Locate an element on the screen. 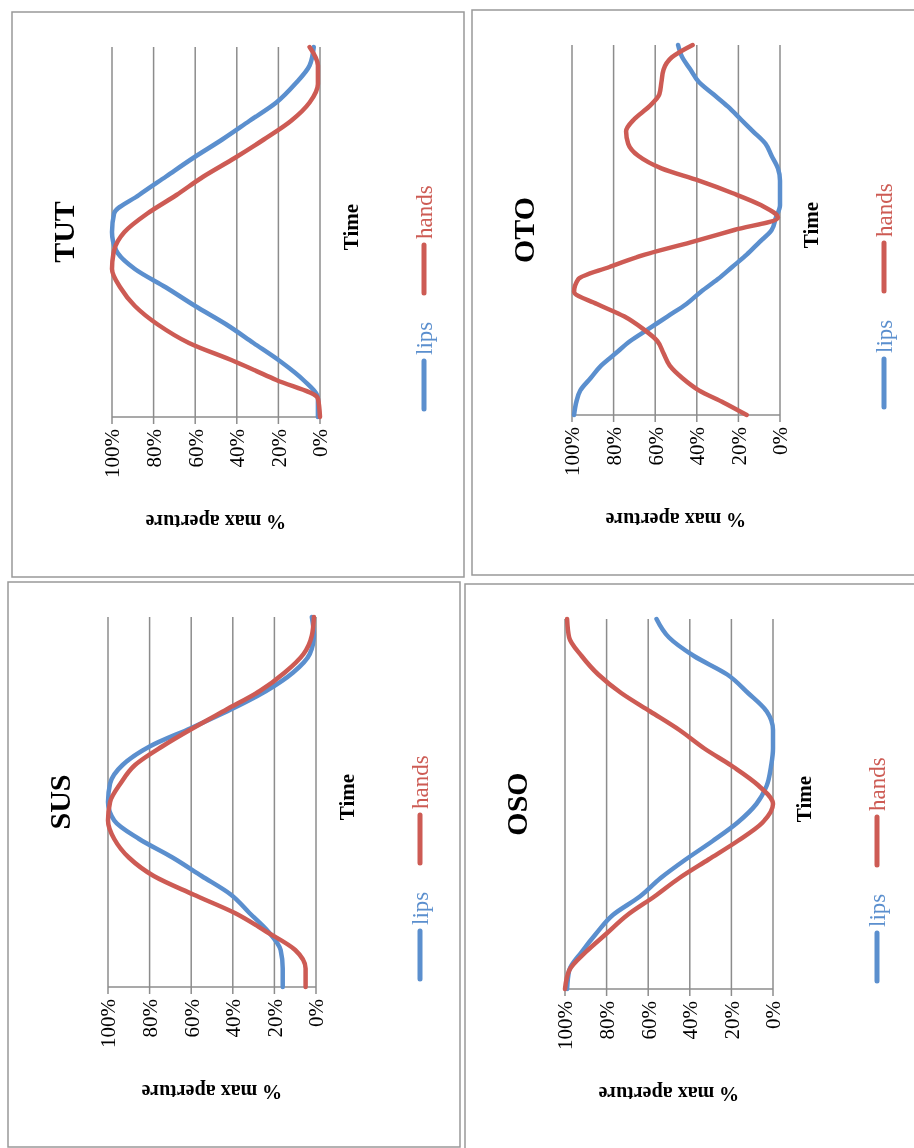 This screenshot has height=1148, width=914. text: TUT is located at coordinates (63, 232).